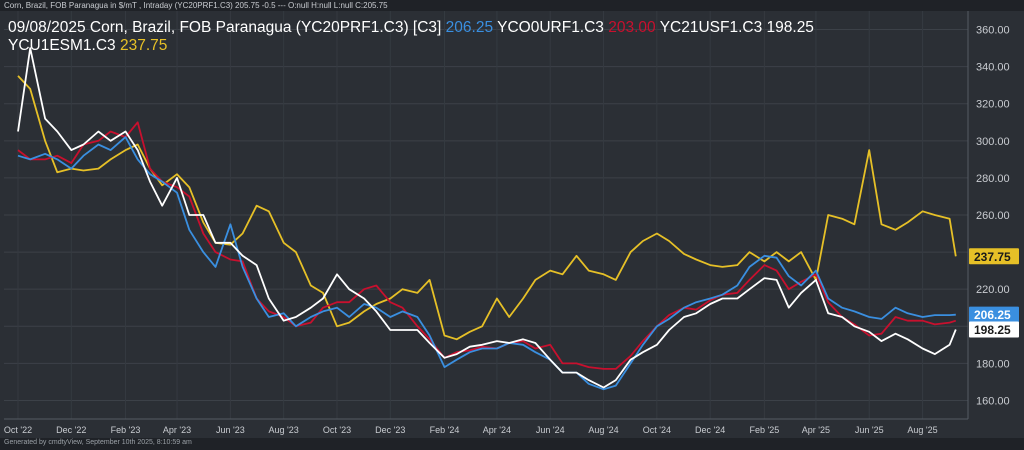 The image size is (1024, 450). I want to click on x-tick-label: Feb '24, so click(445, 430).